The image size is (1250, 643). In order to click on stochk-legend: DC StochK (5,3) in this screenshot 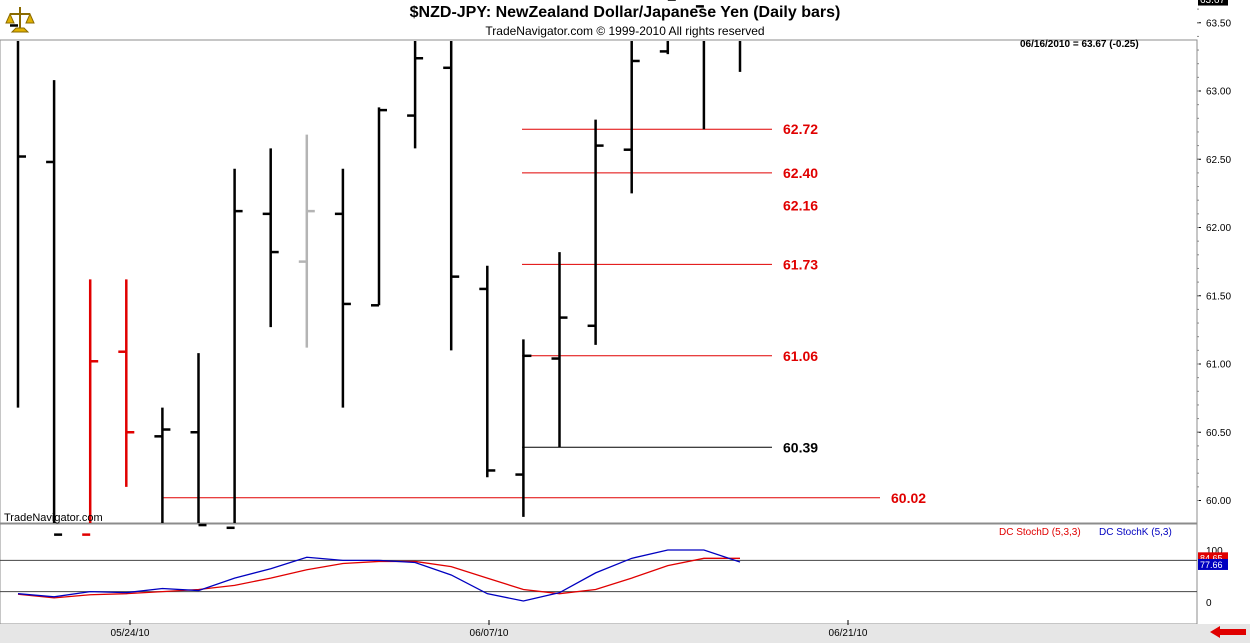, I will do `click(1135, 532)`.